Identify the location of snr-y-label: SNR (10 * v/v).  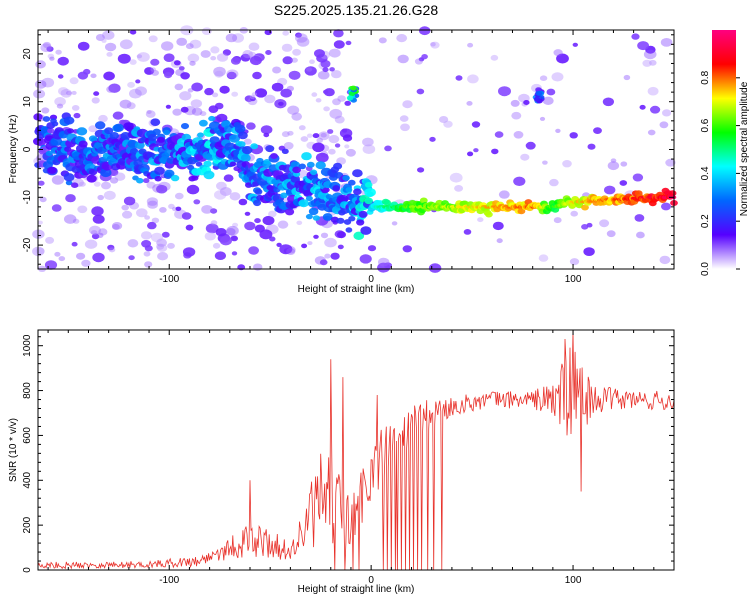
(13, 450).